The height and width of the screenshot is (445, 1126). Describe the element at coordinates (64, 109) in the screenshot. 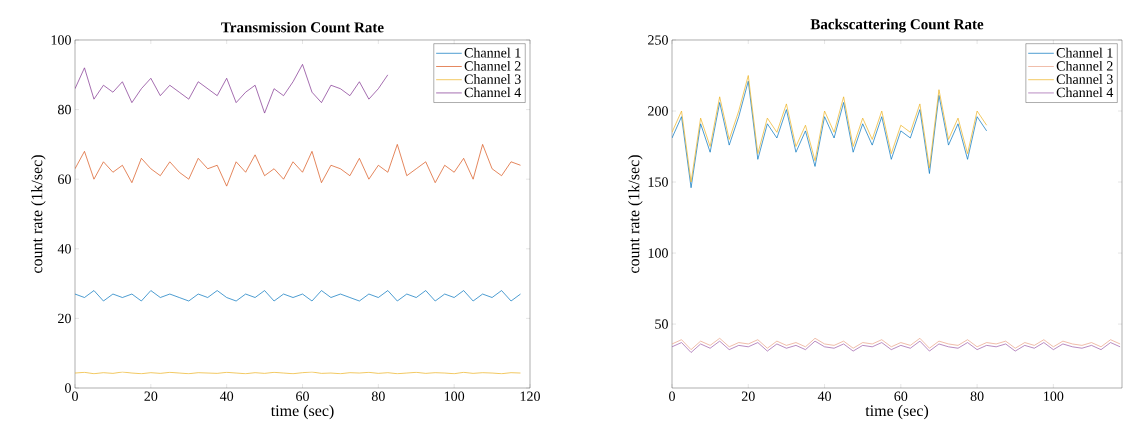

I see `y-tick-label: 80` at that location.